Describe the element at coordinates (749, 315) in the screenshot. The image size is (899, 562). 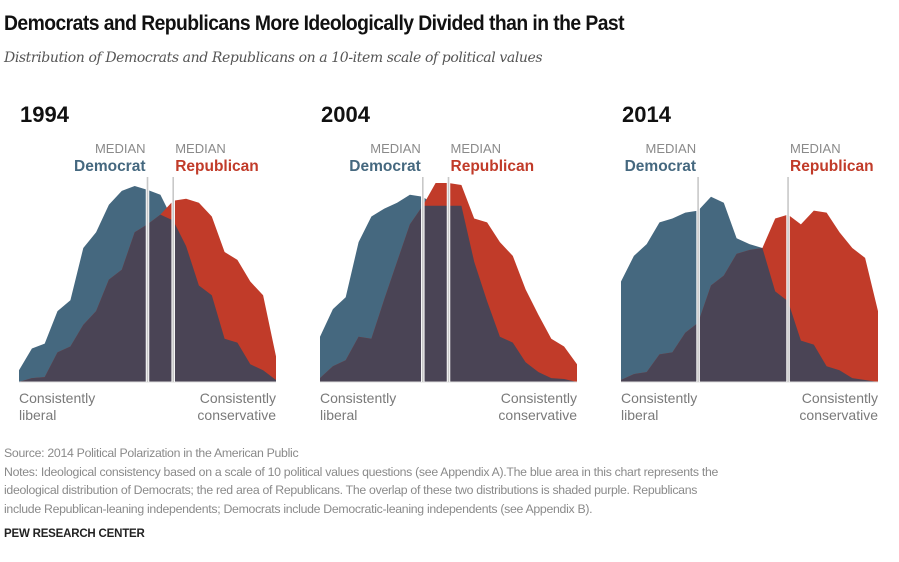
I see `overlap-area` at that location.